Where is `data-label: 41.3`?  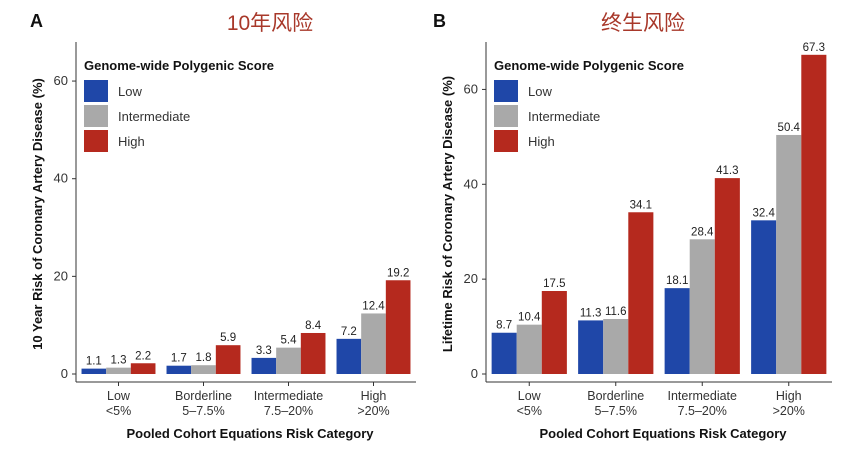 data-label: 41.3 is located at coordinates (727, 171).